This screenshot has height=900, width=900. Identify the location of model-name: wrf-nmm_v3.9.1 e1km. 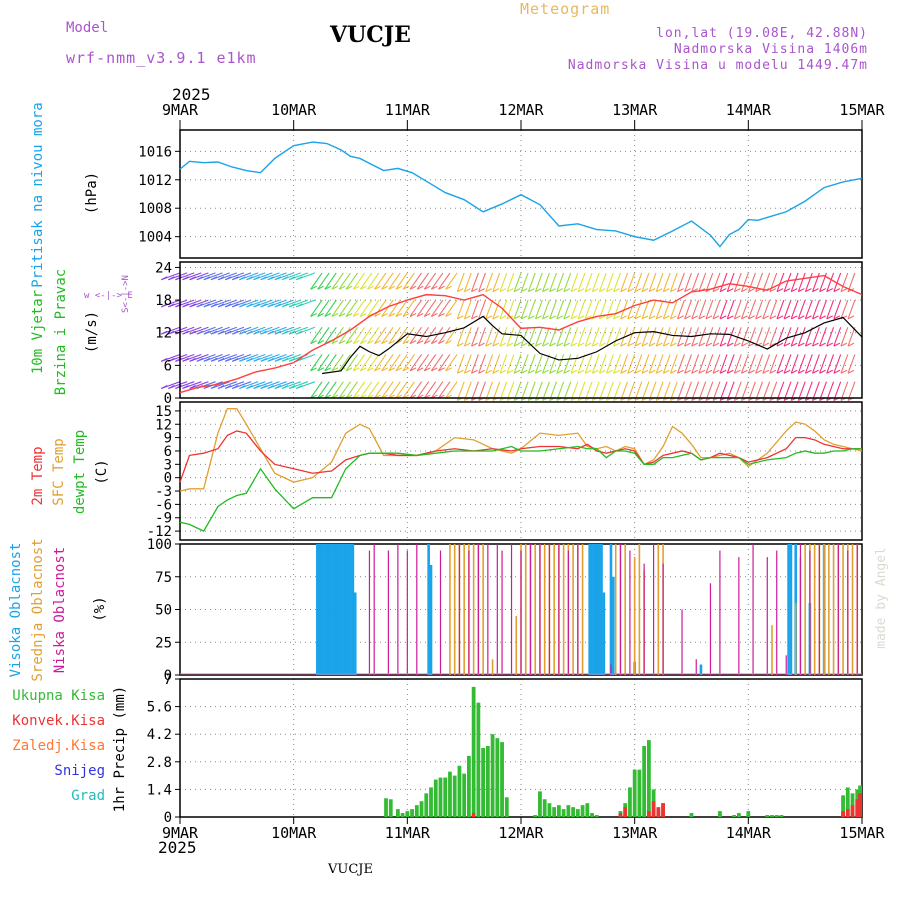
(161, 58).